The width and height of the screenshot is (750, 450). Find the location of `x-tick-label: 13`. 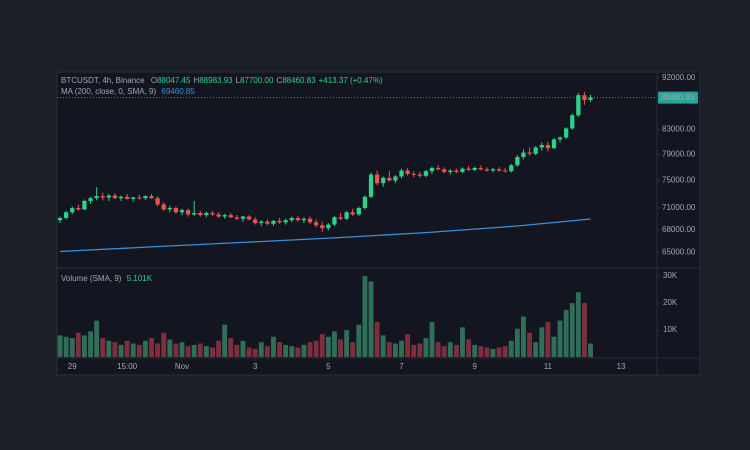

x-tick-label: 13 is located at coordinates (621, 366).